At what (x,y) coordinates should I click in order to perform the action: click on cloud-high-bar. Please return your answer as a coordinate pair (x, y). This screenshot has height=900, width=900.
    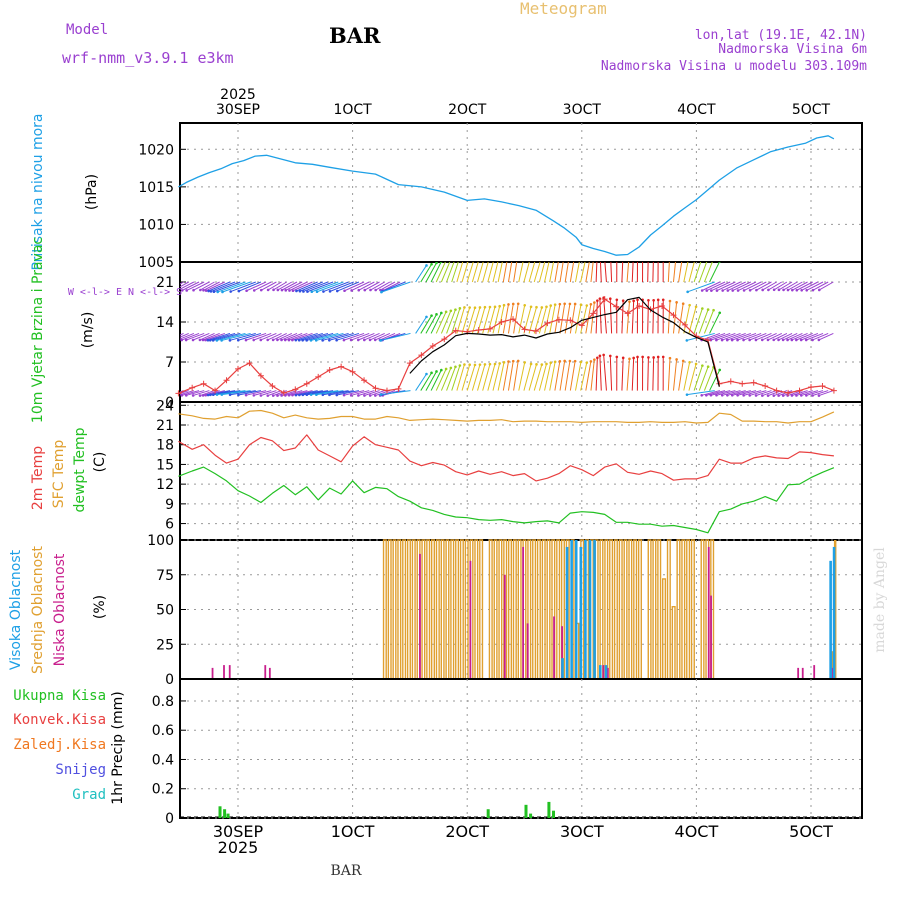
    Looking at the image, I should click on (834, 612).